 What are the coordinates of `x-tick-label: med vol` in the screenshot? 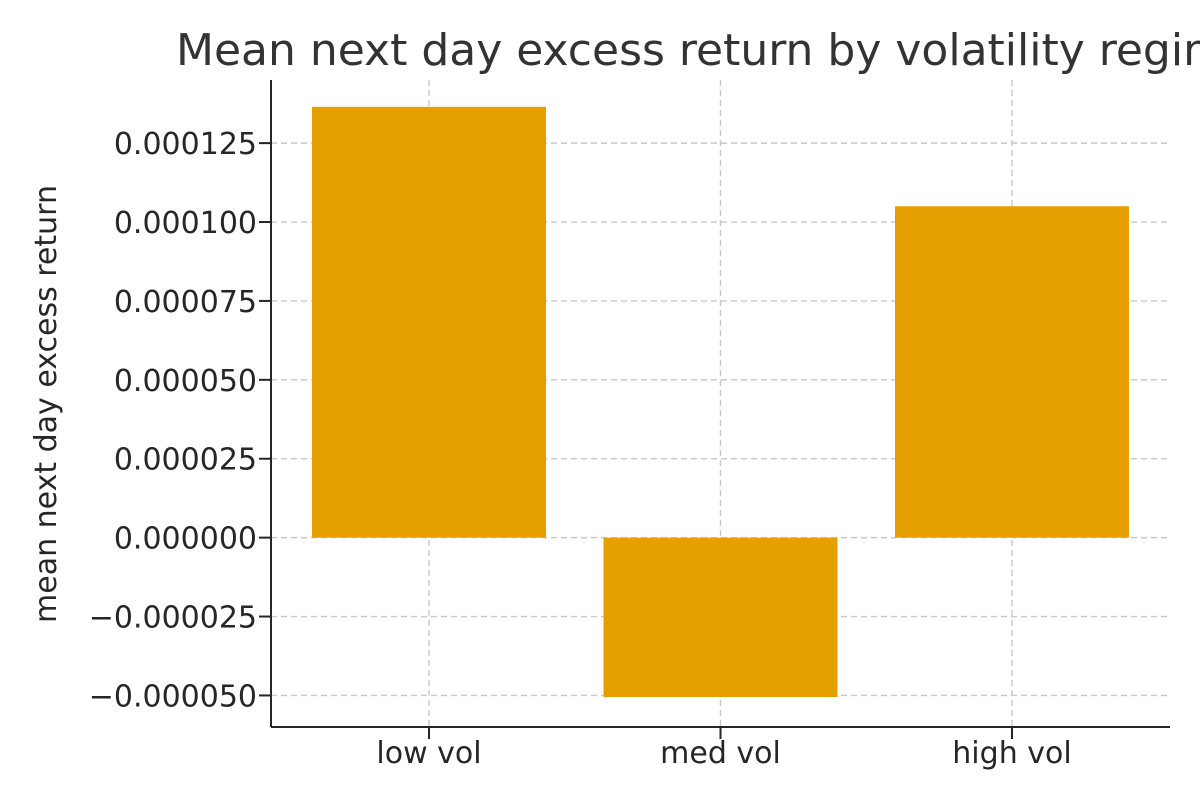 It's located at (720, 753).